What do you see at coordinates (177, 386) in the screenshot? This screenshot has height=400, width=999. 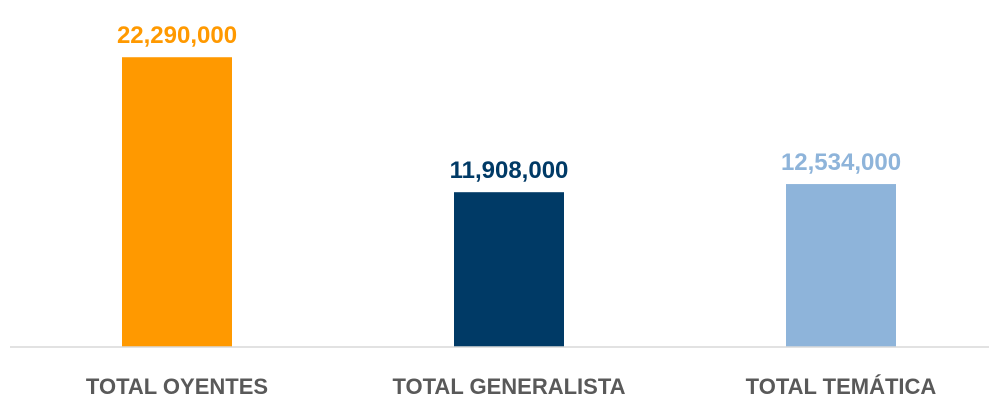 I see `category-label-1: TOTAL OYENTES` at bounding box center [177, 386].